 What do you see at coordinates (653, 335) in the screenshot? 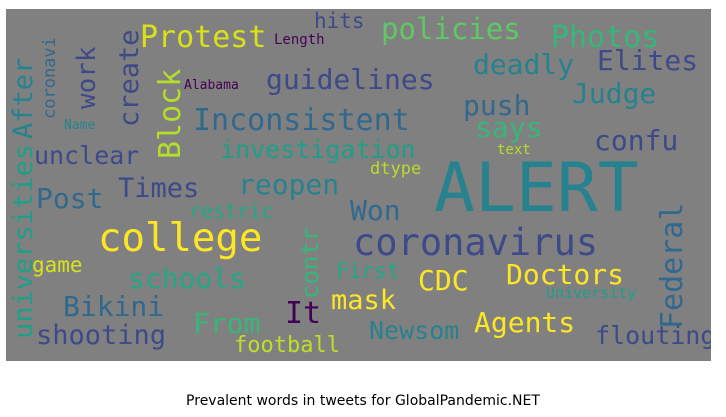
I see `word-flouting: flouting` at bounding box center [653, 335].